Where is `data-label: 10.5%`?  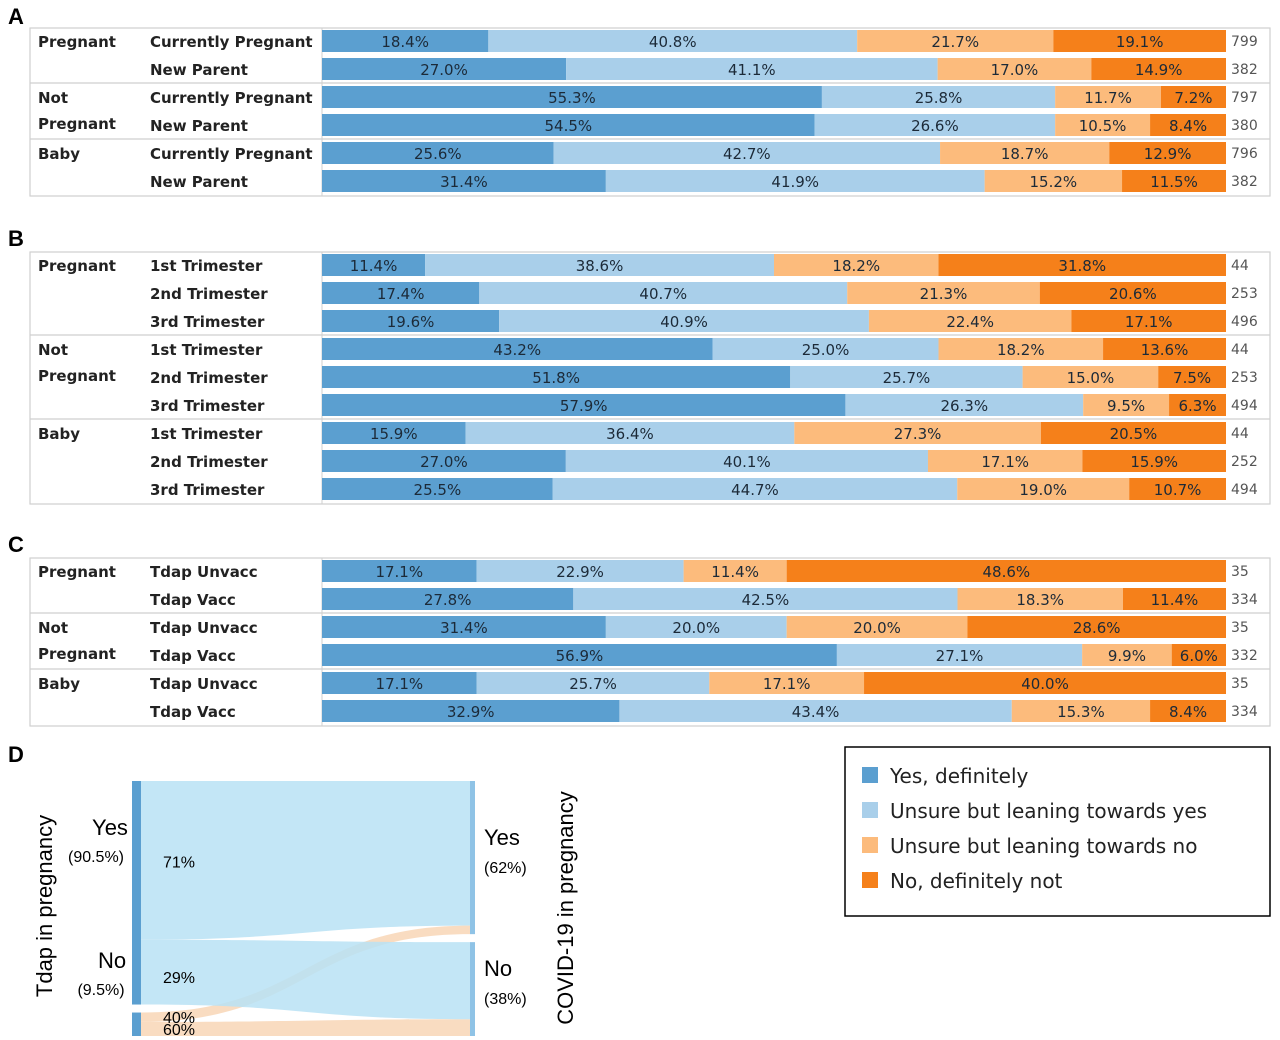
data-label: 10.5% is located at coordinates (1103, 126).